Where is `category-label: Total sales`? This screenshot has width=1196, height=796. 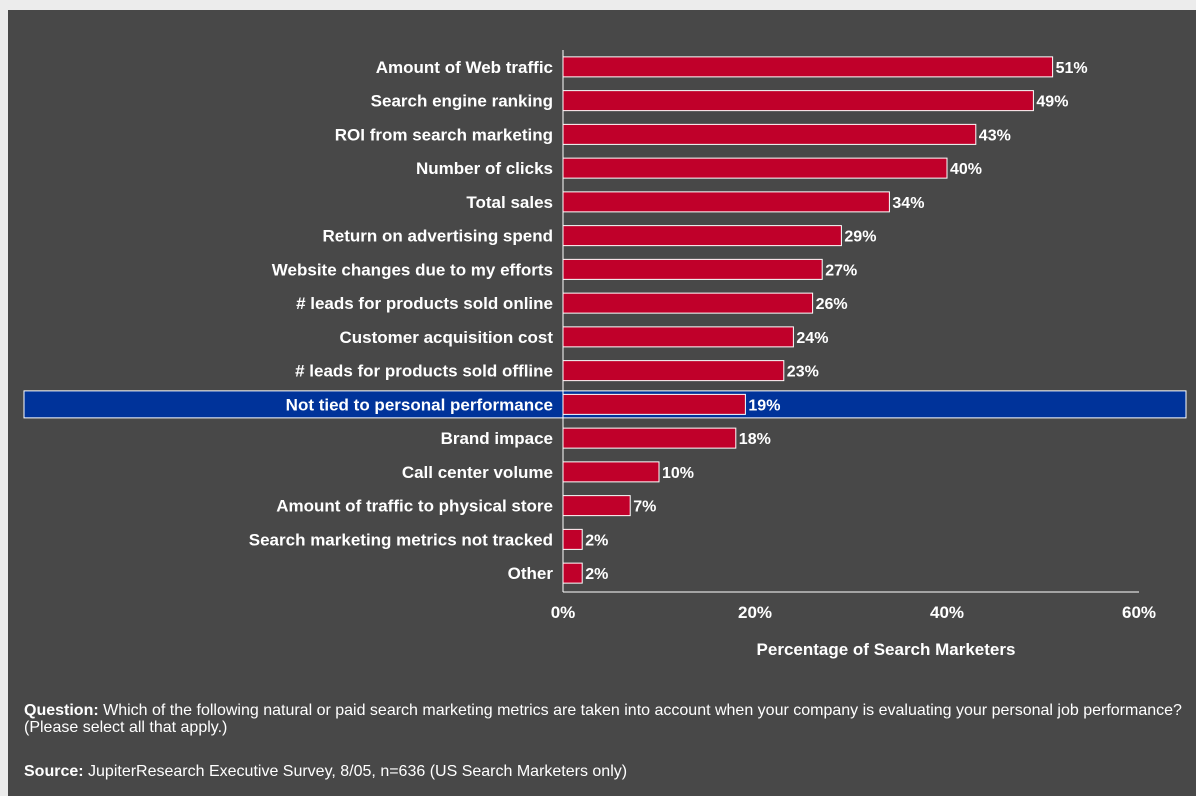 category-label: Total sales is located at coordinates (509, 202).